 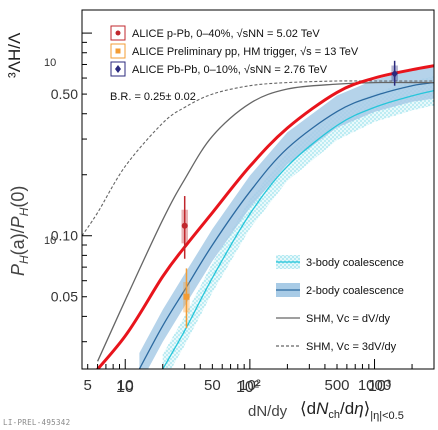 I want to click on legend-bottom-entry-1: 3-body coalescence, so click(x=340, y=262).